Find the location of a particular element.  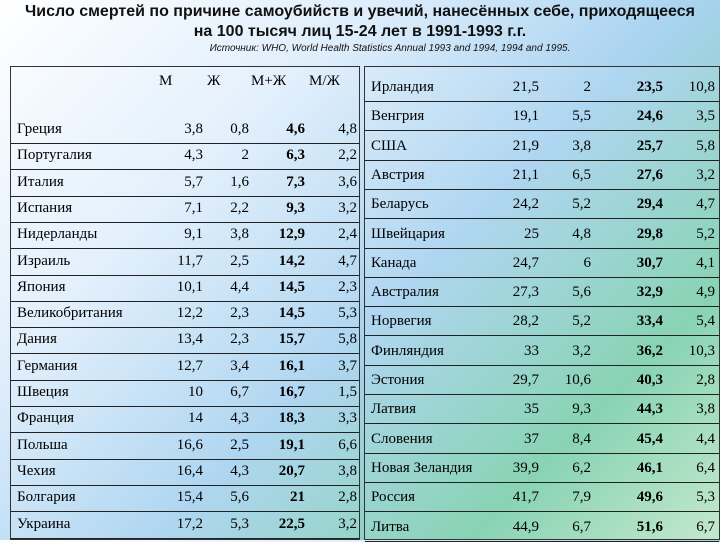

table-row: Ирландия 21,5 2 23,5 10,8 is located at coordinates (542, 88).